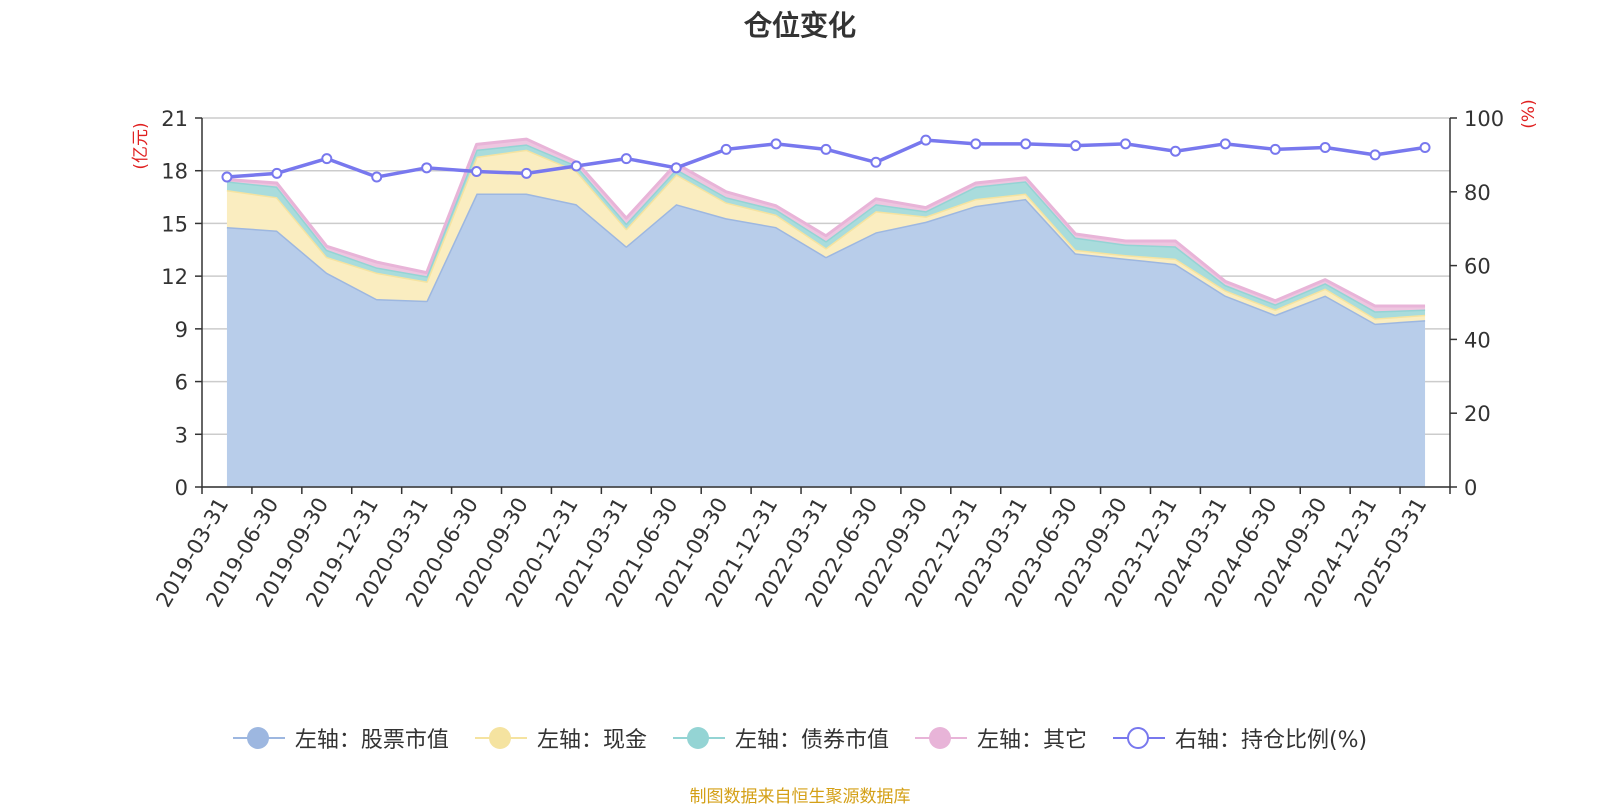 The height and width of the screenshot is (807, 1600). Describe the element at coordinates (1470, 488) in the screenshot. I see `right-axis-tick-label: 0` at that location.